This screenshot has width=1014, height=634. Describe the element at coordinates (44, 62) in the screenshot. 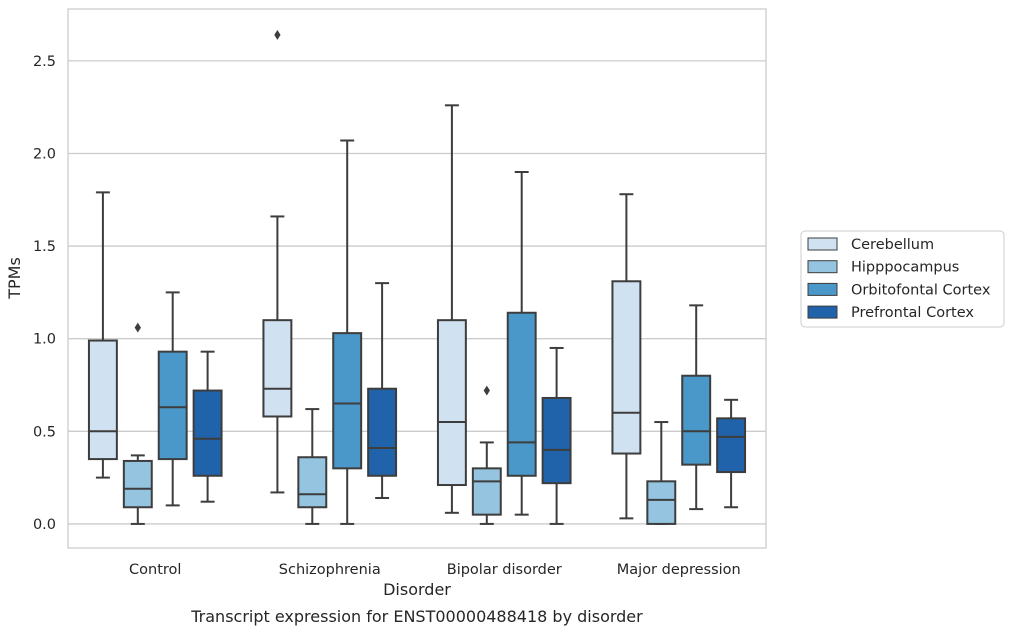

I see `y-tick-label: 2.5` at that location.